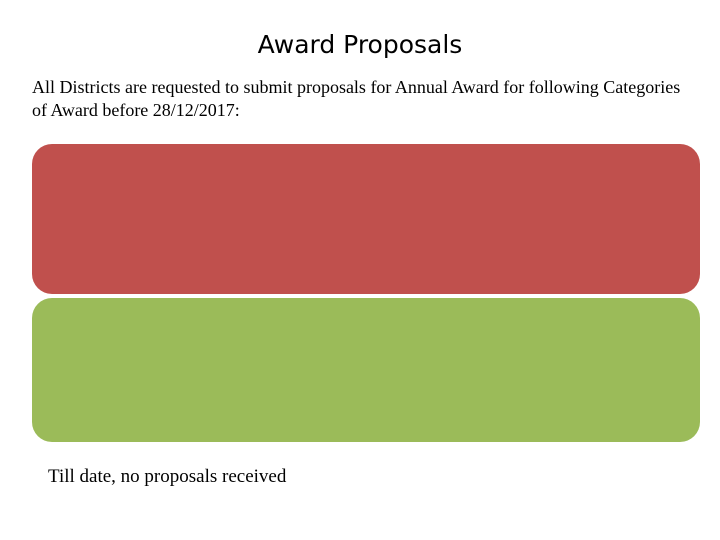 This screenshot has width=720, height=540. I want to click on title: Award Proposals, so click(360, 44).